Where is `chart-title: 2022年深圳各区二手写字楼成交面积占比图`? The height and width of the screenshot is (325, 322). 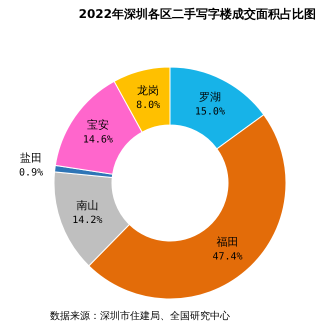
chart-title: 2022年深圳各区二手写字楼成交面积占比图 is located at coordinates (197, 14).